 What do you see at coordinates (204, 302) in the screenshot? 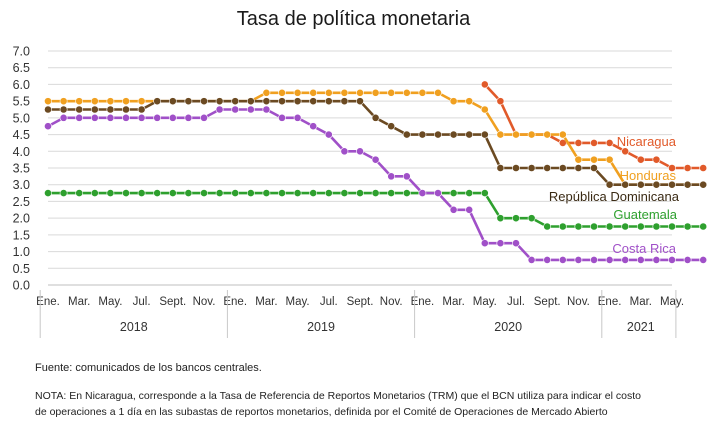
I see `x-tick-label: Nov.` at bounding box center [204, 302].